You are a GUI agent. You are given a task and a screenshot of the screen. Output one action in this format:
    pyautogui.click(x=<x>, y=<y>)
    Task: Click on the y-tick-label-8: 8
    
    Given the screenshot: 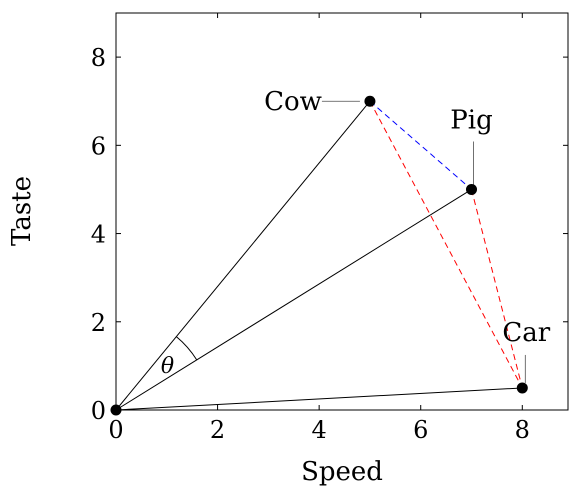 What is the action you would take?
    pyautogui.click(x=98, y=58)
    